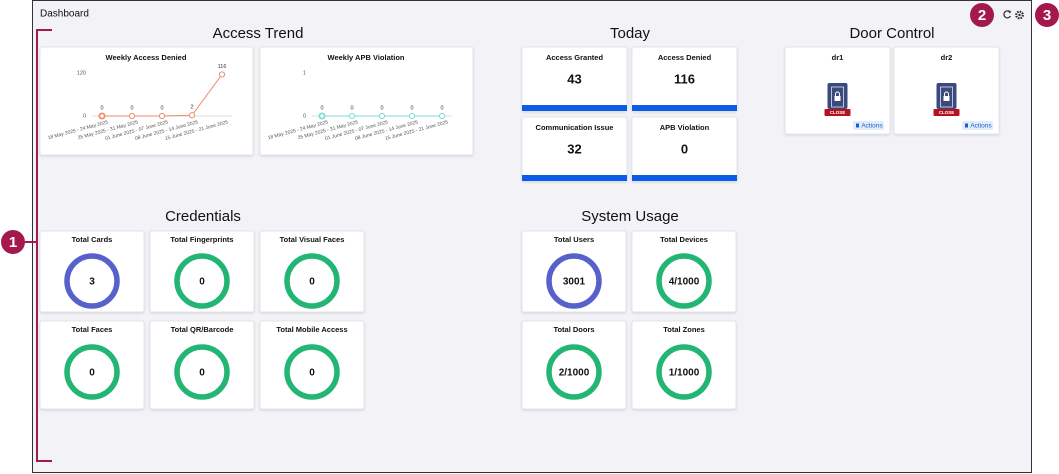 This screenshot has width=1059, height=474. Describe the element at coordinates (684, 239) in the screenshot. I see `card-label: Total Devices` at that location.